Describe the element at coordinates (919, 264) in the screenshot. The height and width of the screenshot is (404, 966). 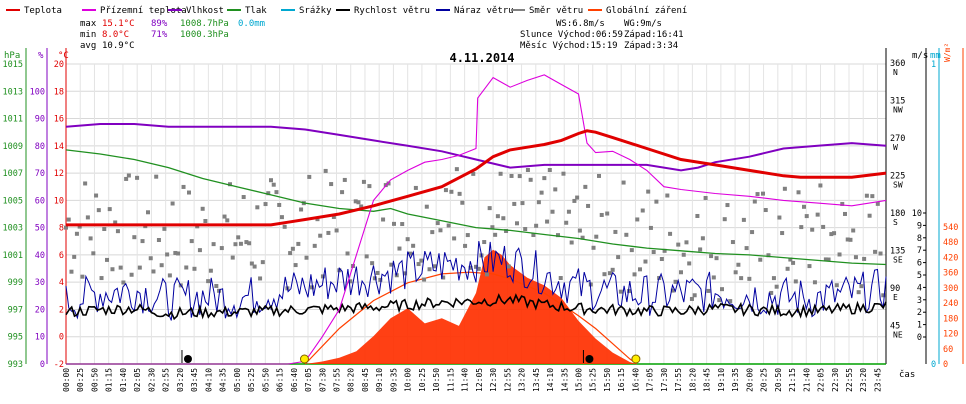
I see `ms-tick-4: 6` at that location.